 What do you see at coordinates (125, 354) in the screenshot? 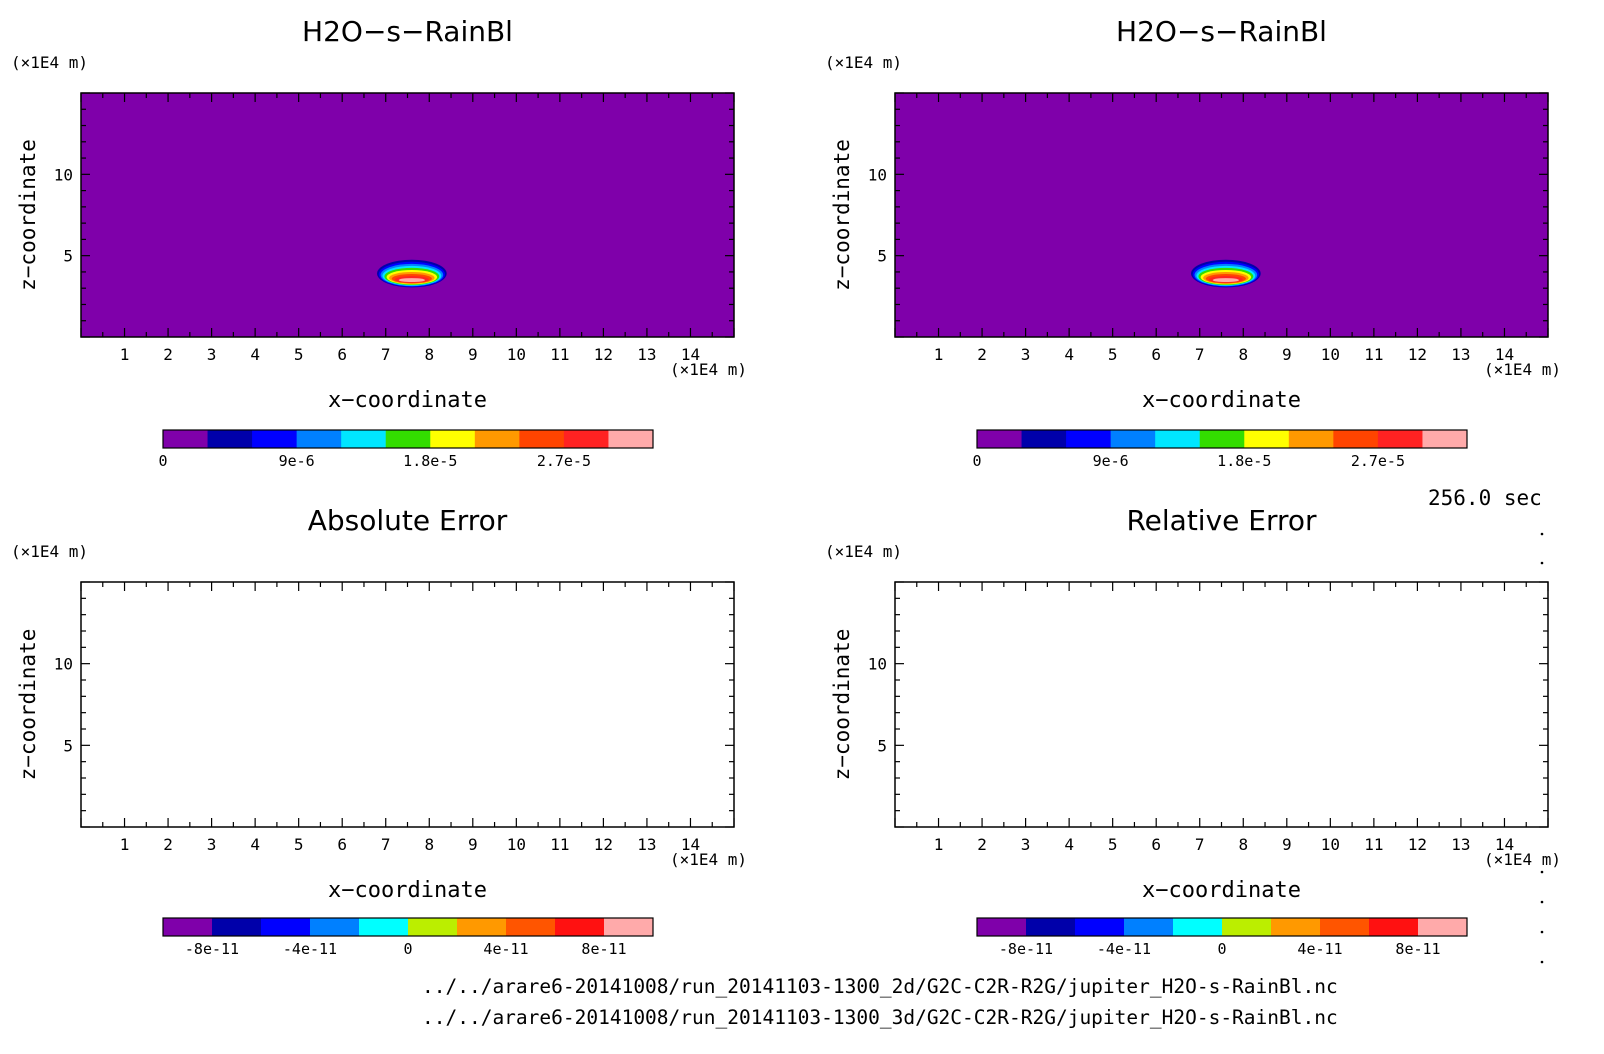
I see `x-tick-label: 1` at bounding box center [125, 354].